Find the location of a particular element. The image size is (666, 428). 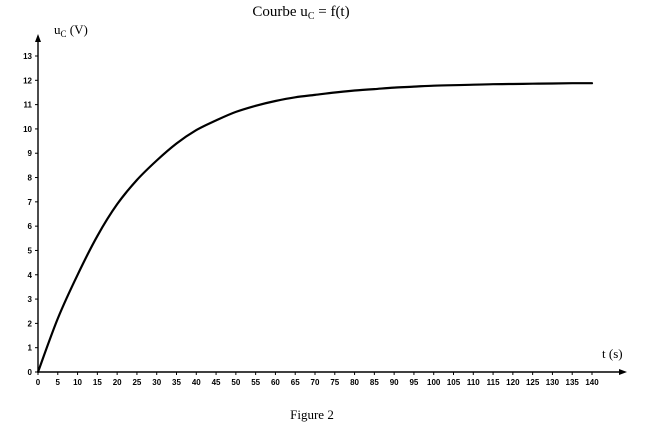

x-tick-label: 95 is located at coordinates (413, 382).